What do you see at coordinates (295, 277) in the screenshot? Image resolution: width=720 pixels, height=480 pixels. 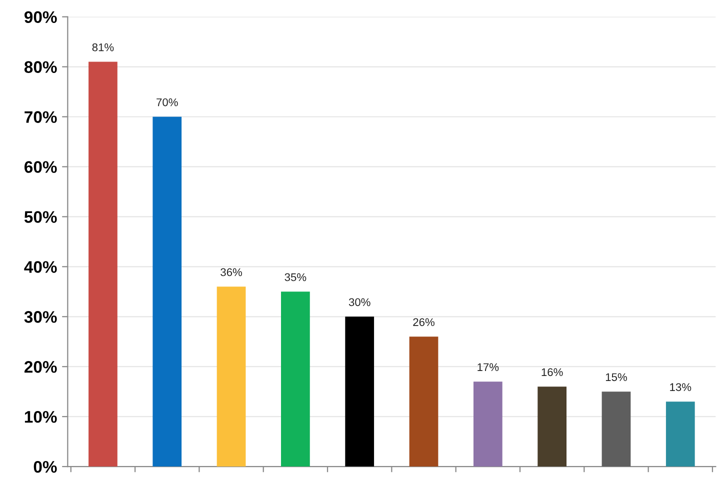 I see `data-label: 35%` at bounding box center [295, 277].